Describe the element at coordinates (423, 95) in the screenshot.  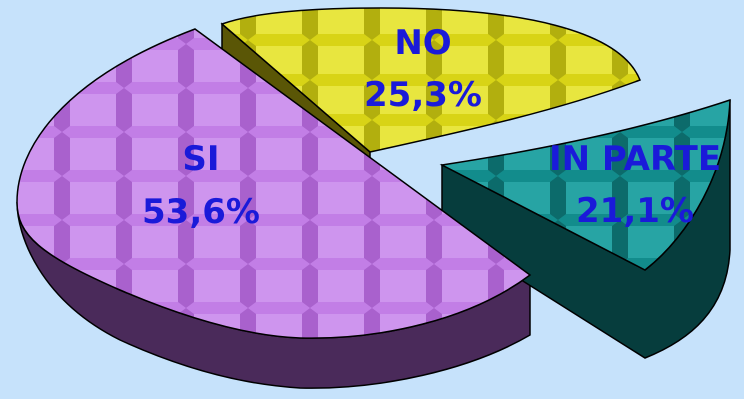
I see `slice-value-no: 25,3%` at that location.